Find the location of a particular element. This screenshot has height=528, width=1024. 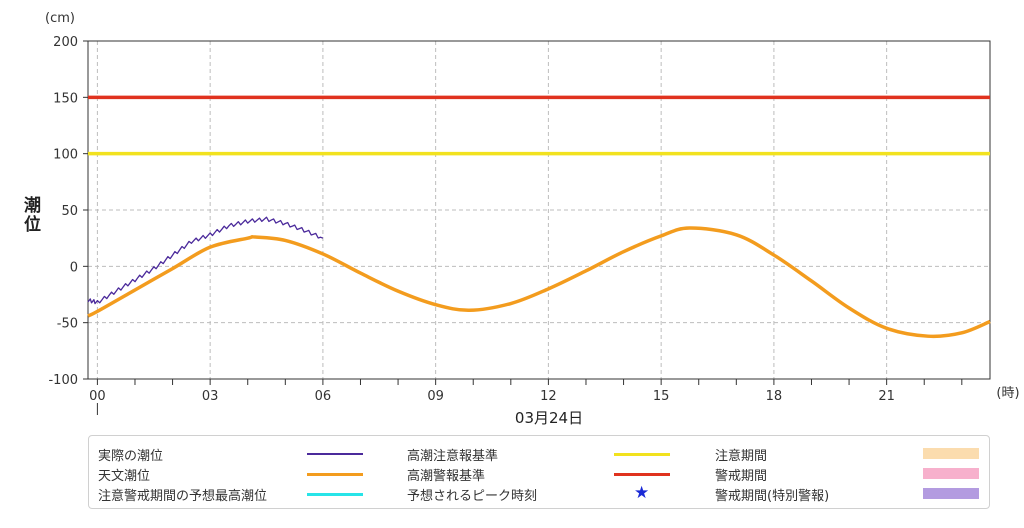

y-axis-title: 潮位 is located at coordinates (30, 214).